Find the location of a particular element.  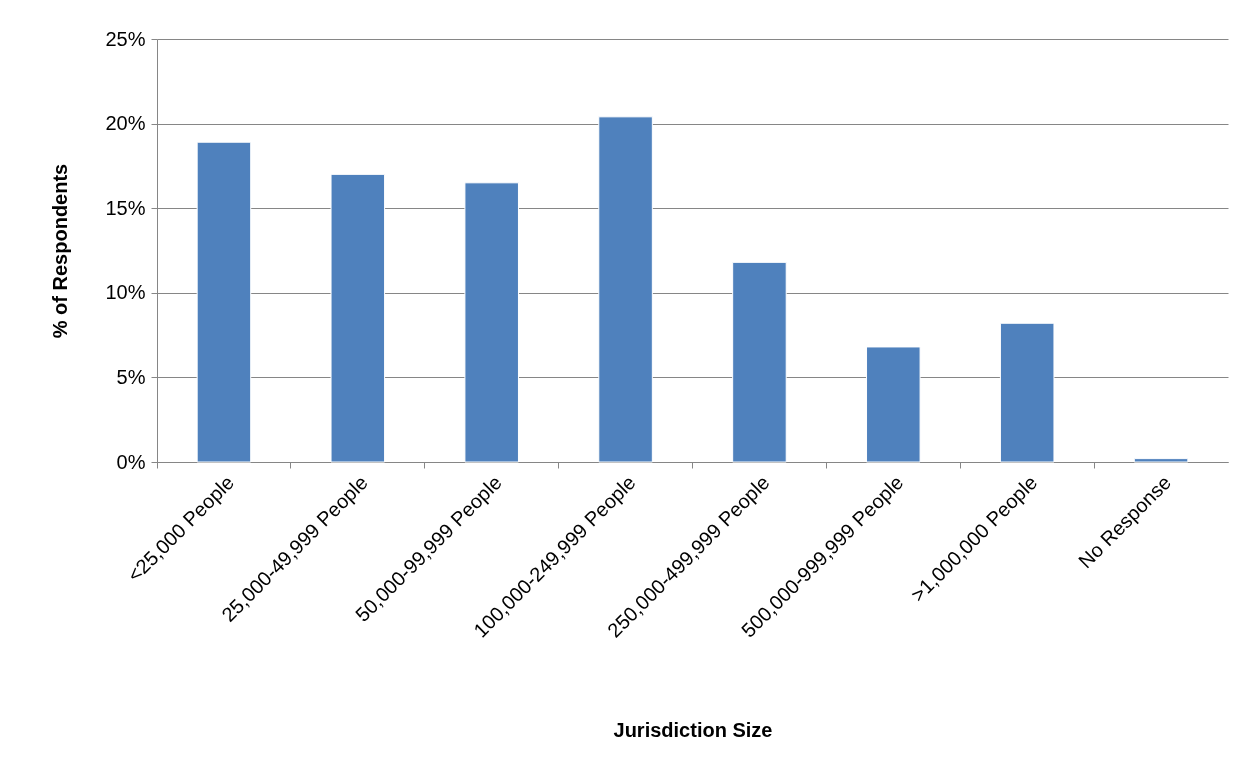

y-axis-title: % of Respondents is located at coordinates (59, 251).